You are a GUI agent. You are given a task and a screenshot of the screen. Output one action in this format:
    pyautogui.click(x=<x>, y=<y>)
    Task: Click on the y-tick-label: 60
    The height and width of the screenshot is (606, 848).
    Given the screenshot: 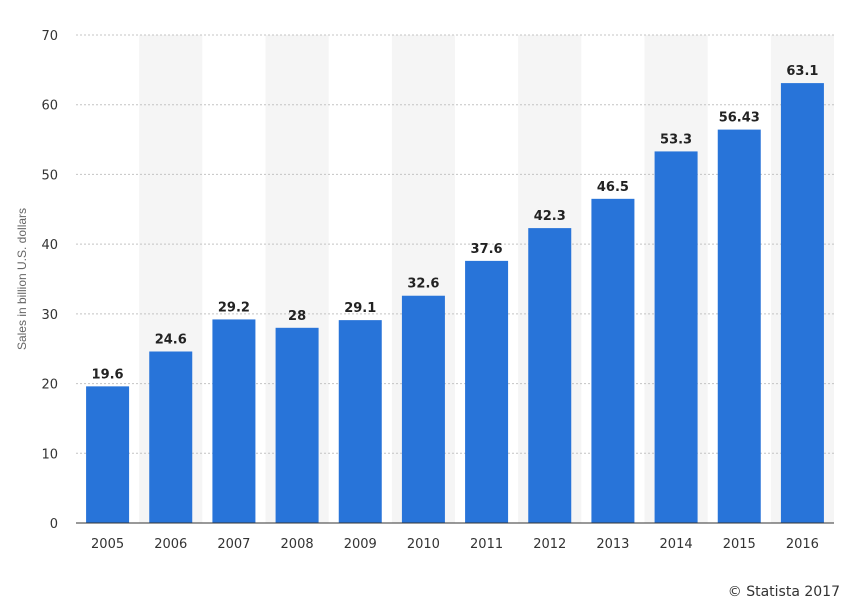 What is the action you would take?
    pyautogui.click(x=49, y=106)
    